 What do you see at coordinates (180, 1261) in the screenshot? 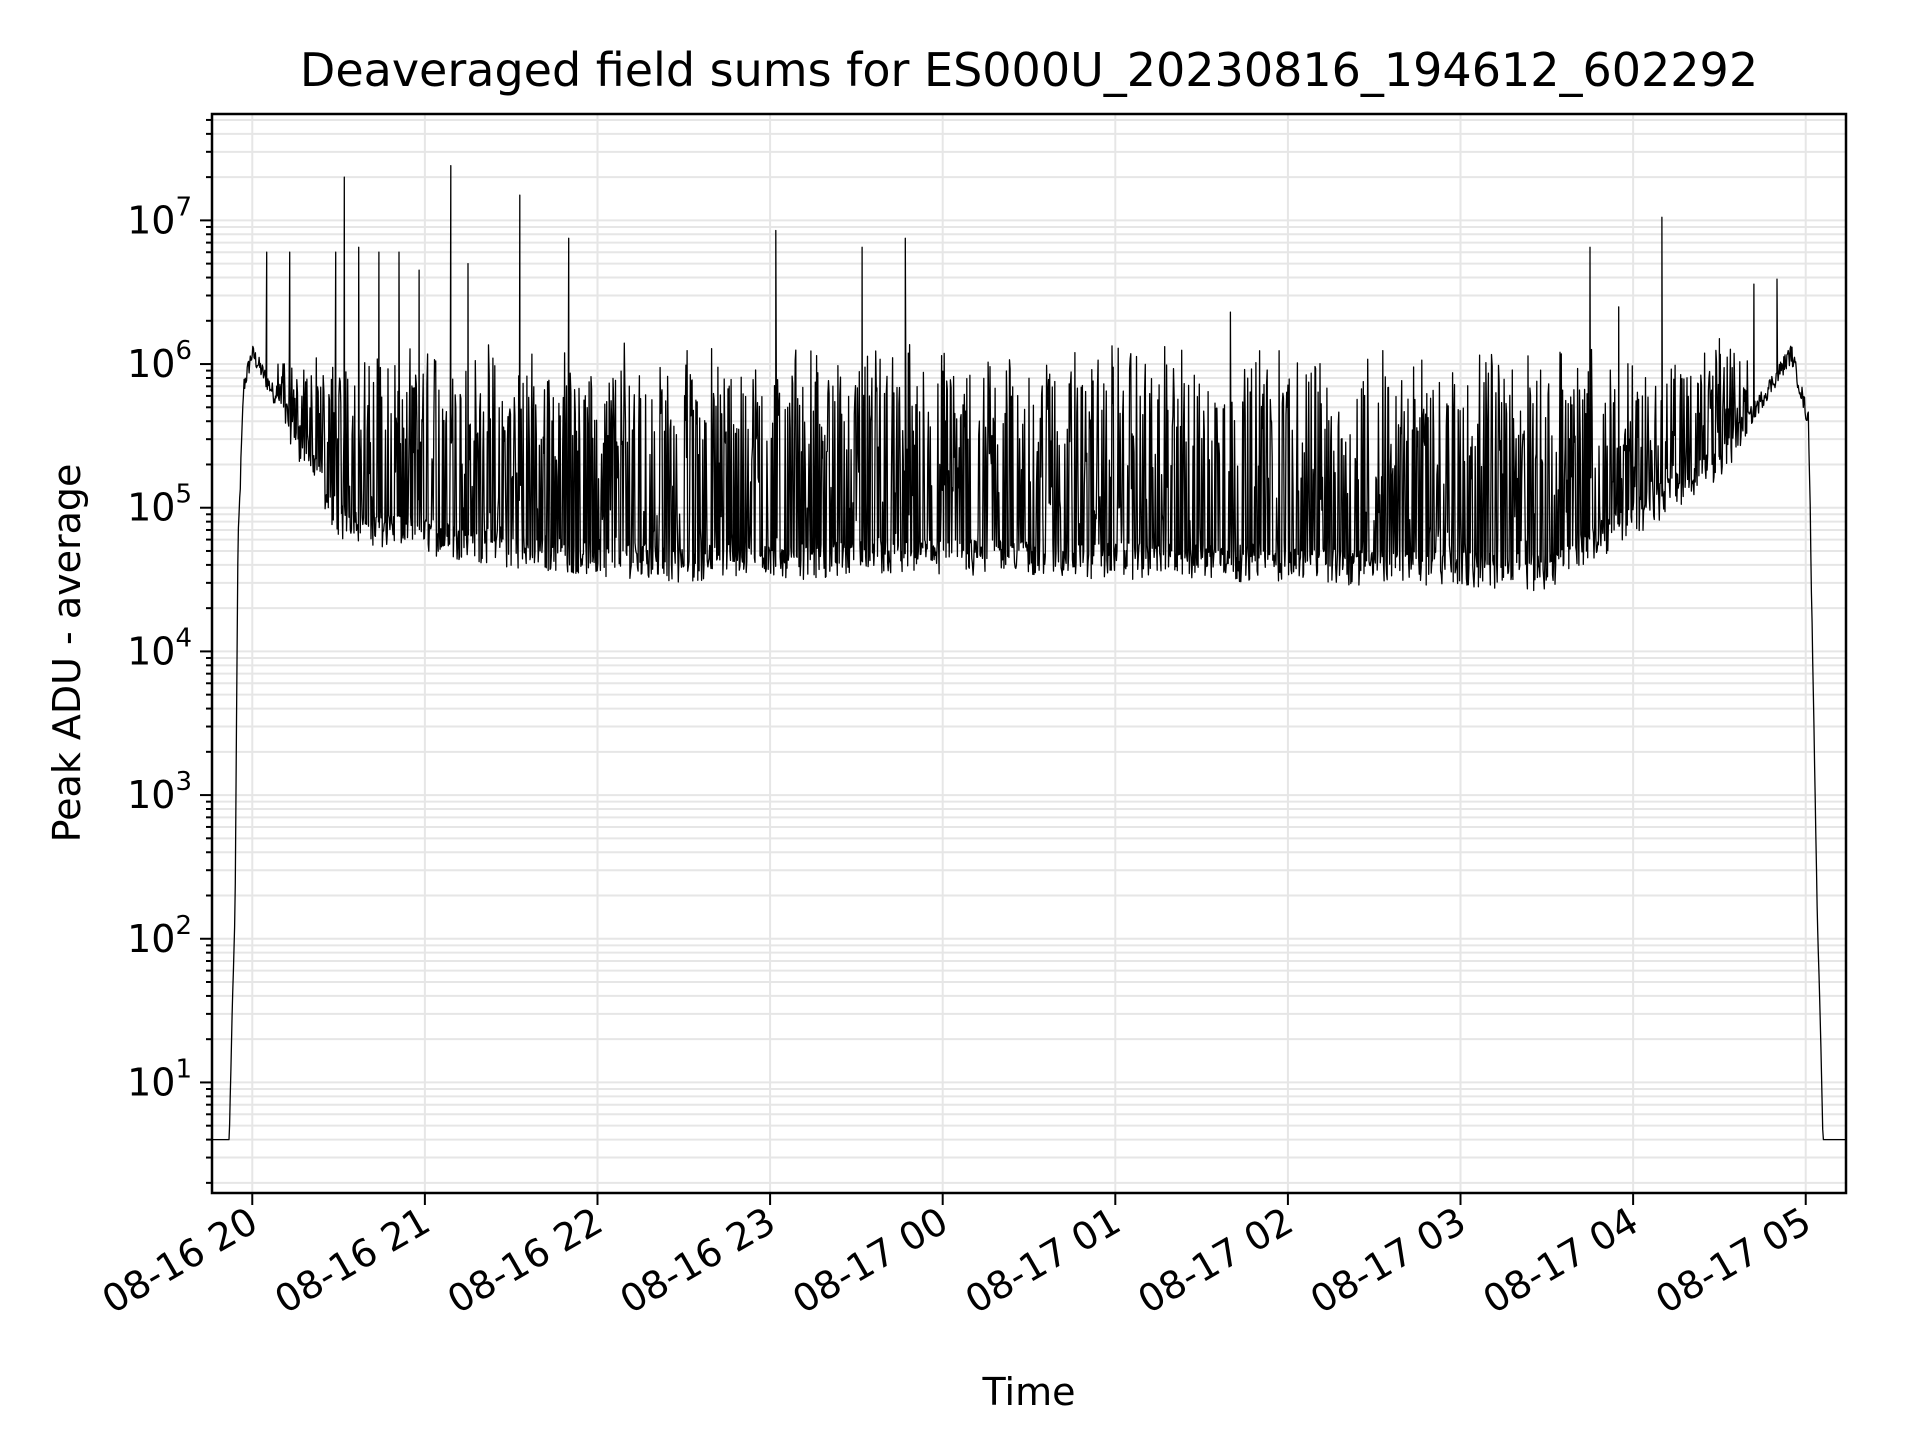
I see `x-tick-label: 08-16 20` at bounding box center [180, 1261].